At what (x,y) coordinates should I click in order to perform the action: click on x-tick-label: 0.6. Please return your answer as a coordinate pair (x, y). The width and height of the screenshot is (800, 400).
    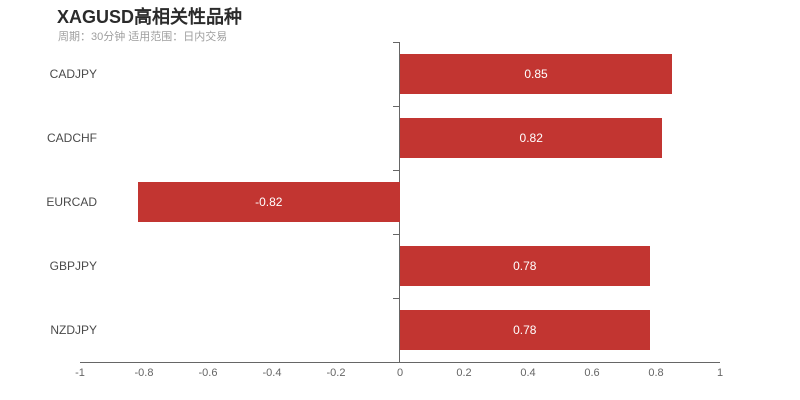
    Looking at the image, I should click on (592, 373).